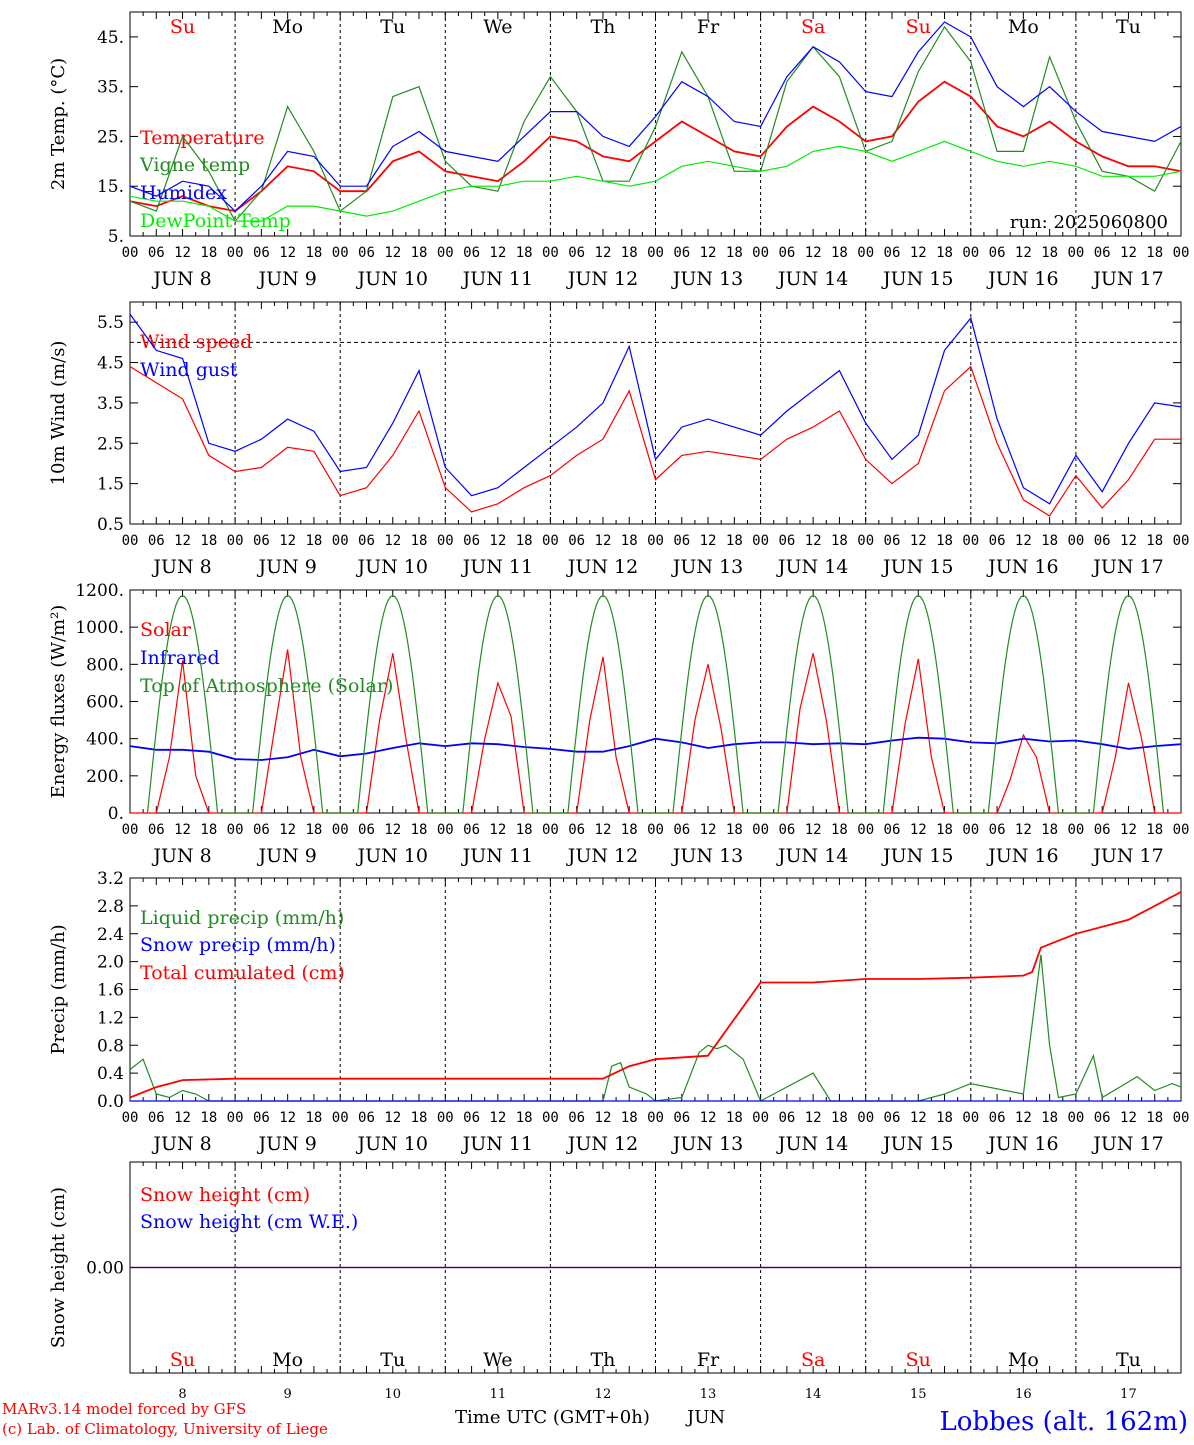 The image size is (1194, 1445). I want to click on day-number: 9, so click(288, 1394).